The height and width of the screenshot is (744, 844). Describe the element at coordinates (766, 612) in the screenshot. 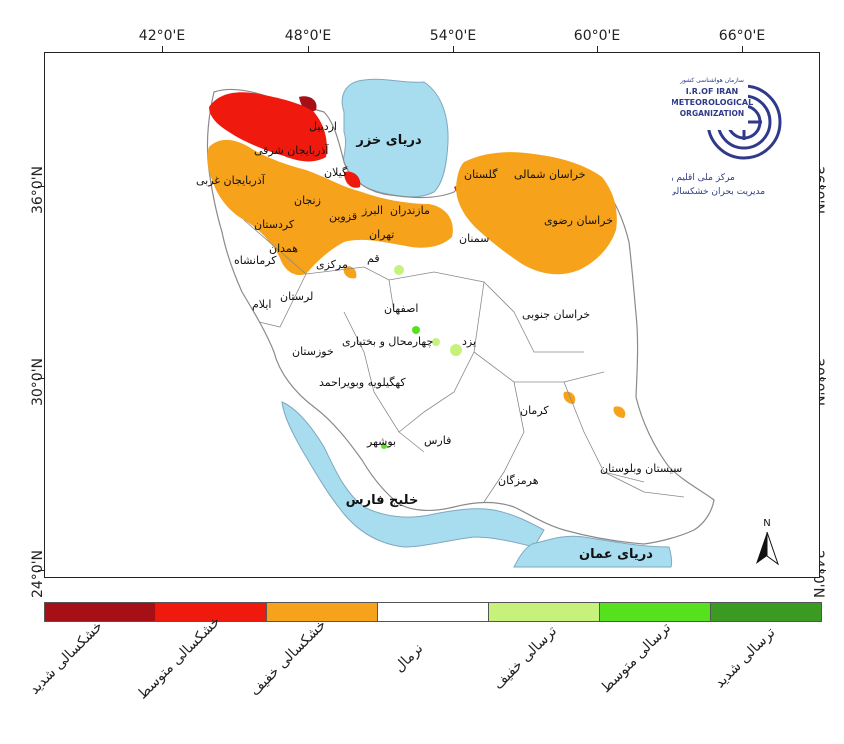

I see `legend-swatch-severe-wet` at that location.